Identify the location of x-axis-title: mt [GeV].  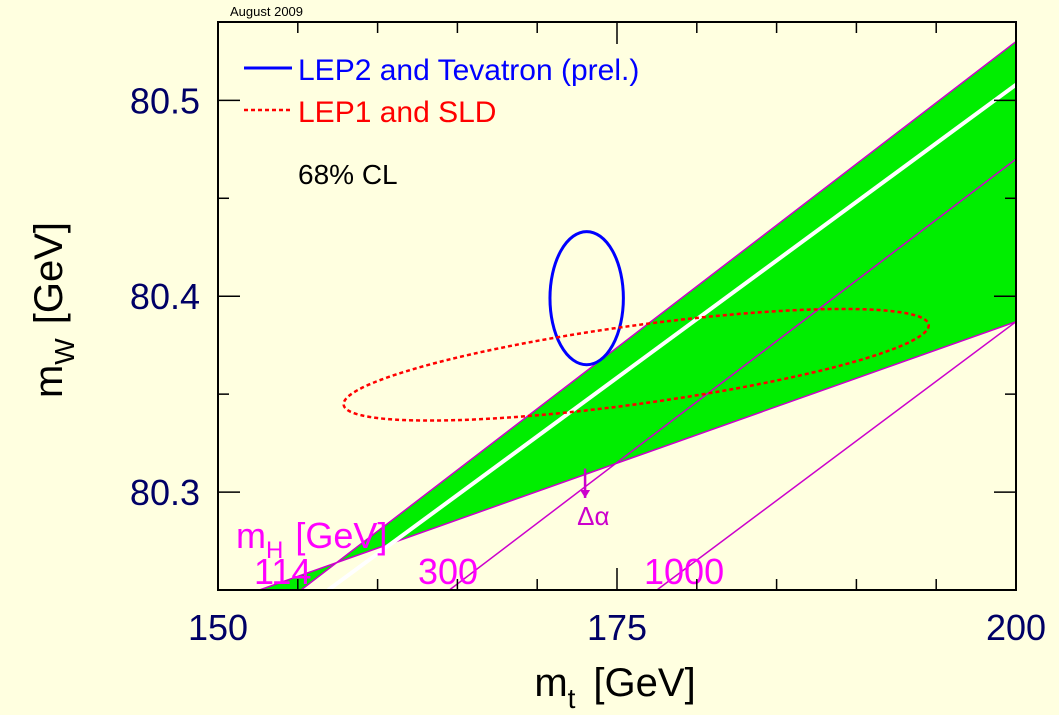
(614, 685).